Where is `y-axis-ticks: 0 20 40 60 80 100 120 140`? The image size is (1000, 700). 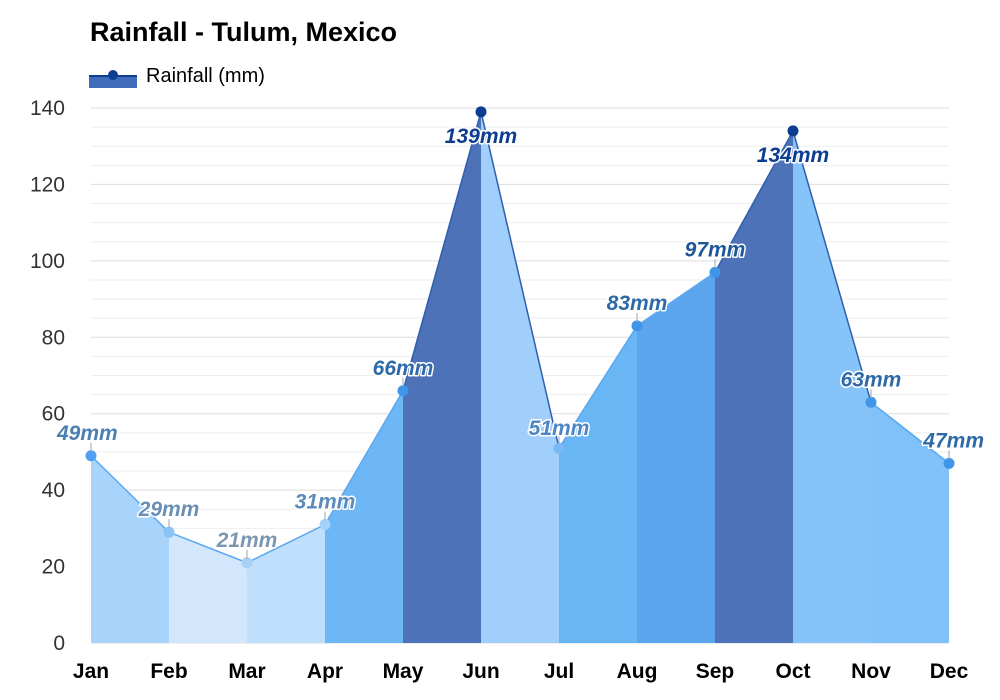
y-axis-ticks: 0 20 40 60 80 100 120 140 is located at coordinates (47, 376).